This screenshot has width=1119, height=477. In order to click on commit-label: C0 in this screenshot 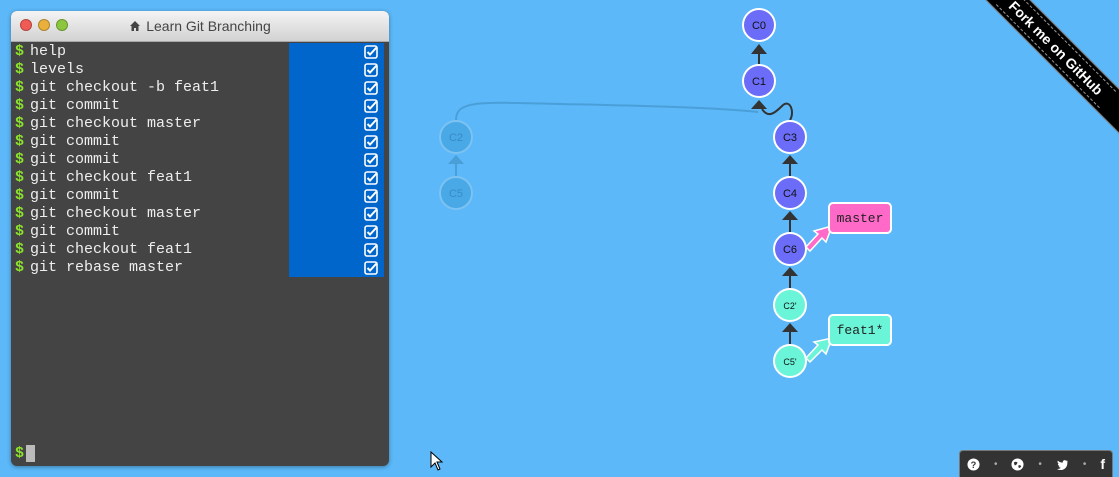, I will do `click(759, 26)`.